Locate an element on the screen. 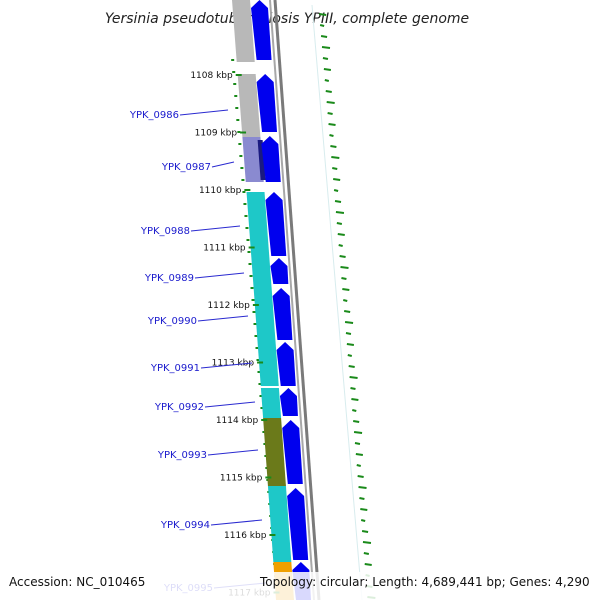  gene-label: YPK_0986 is located at coordinates (154, 115).